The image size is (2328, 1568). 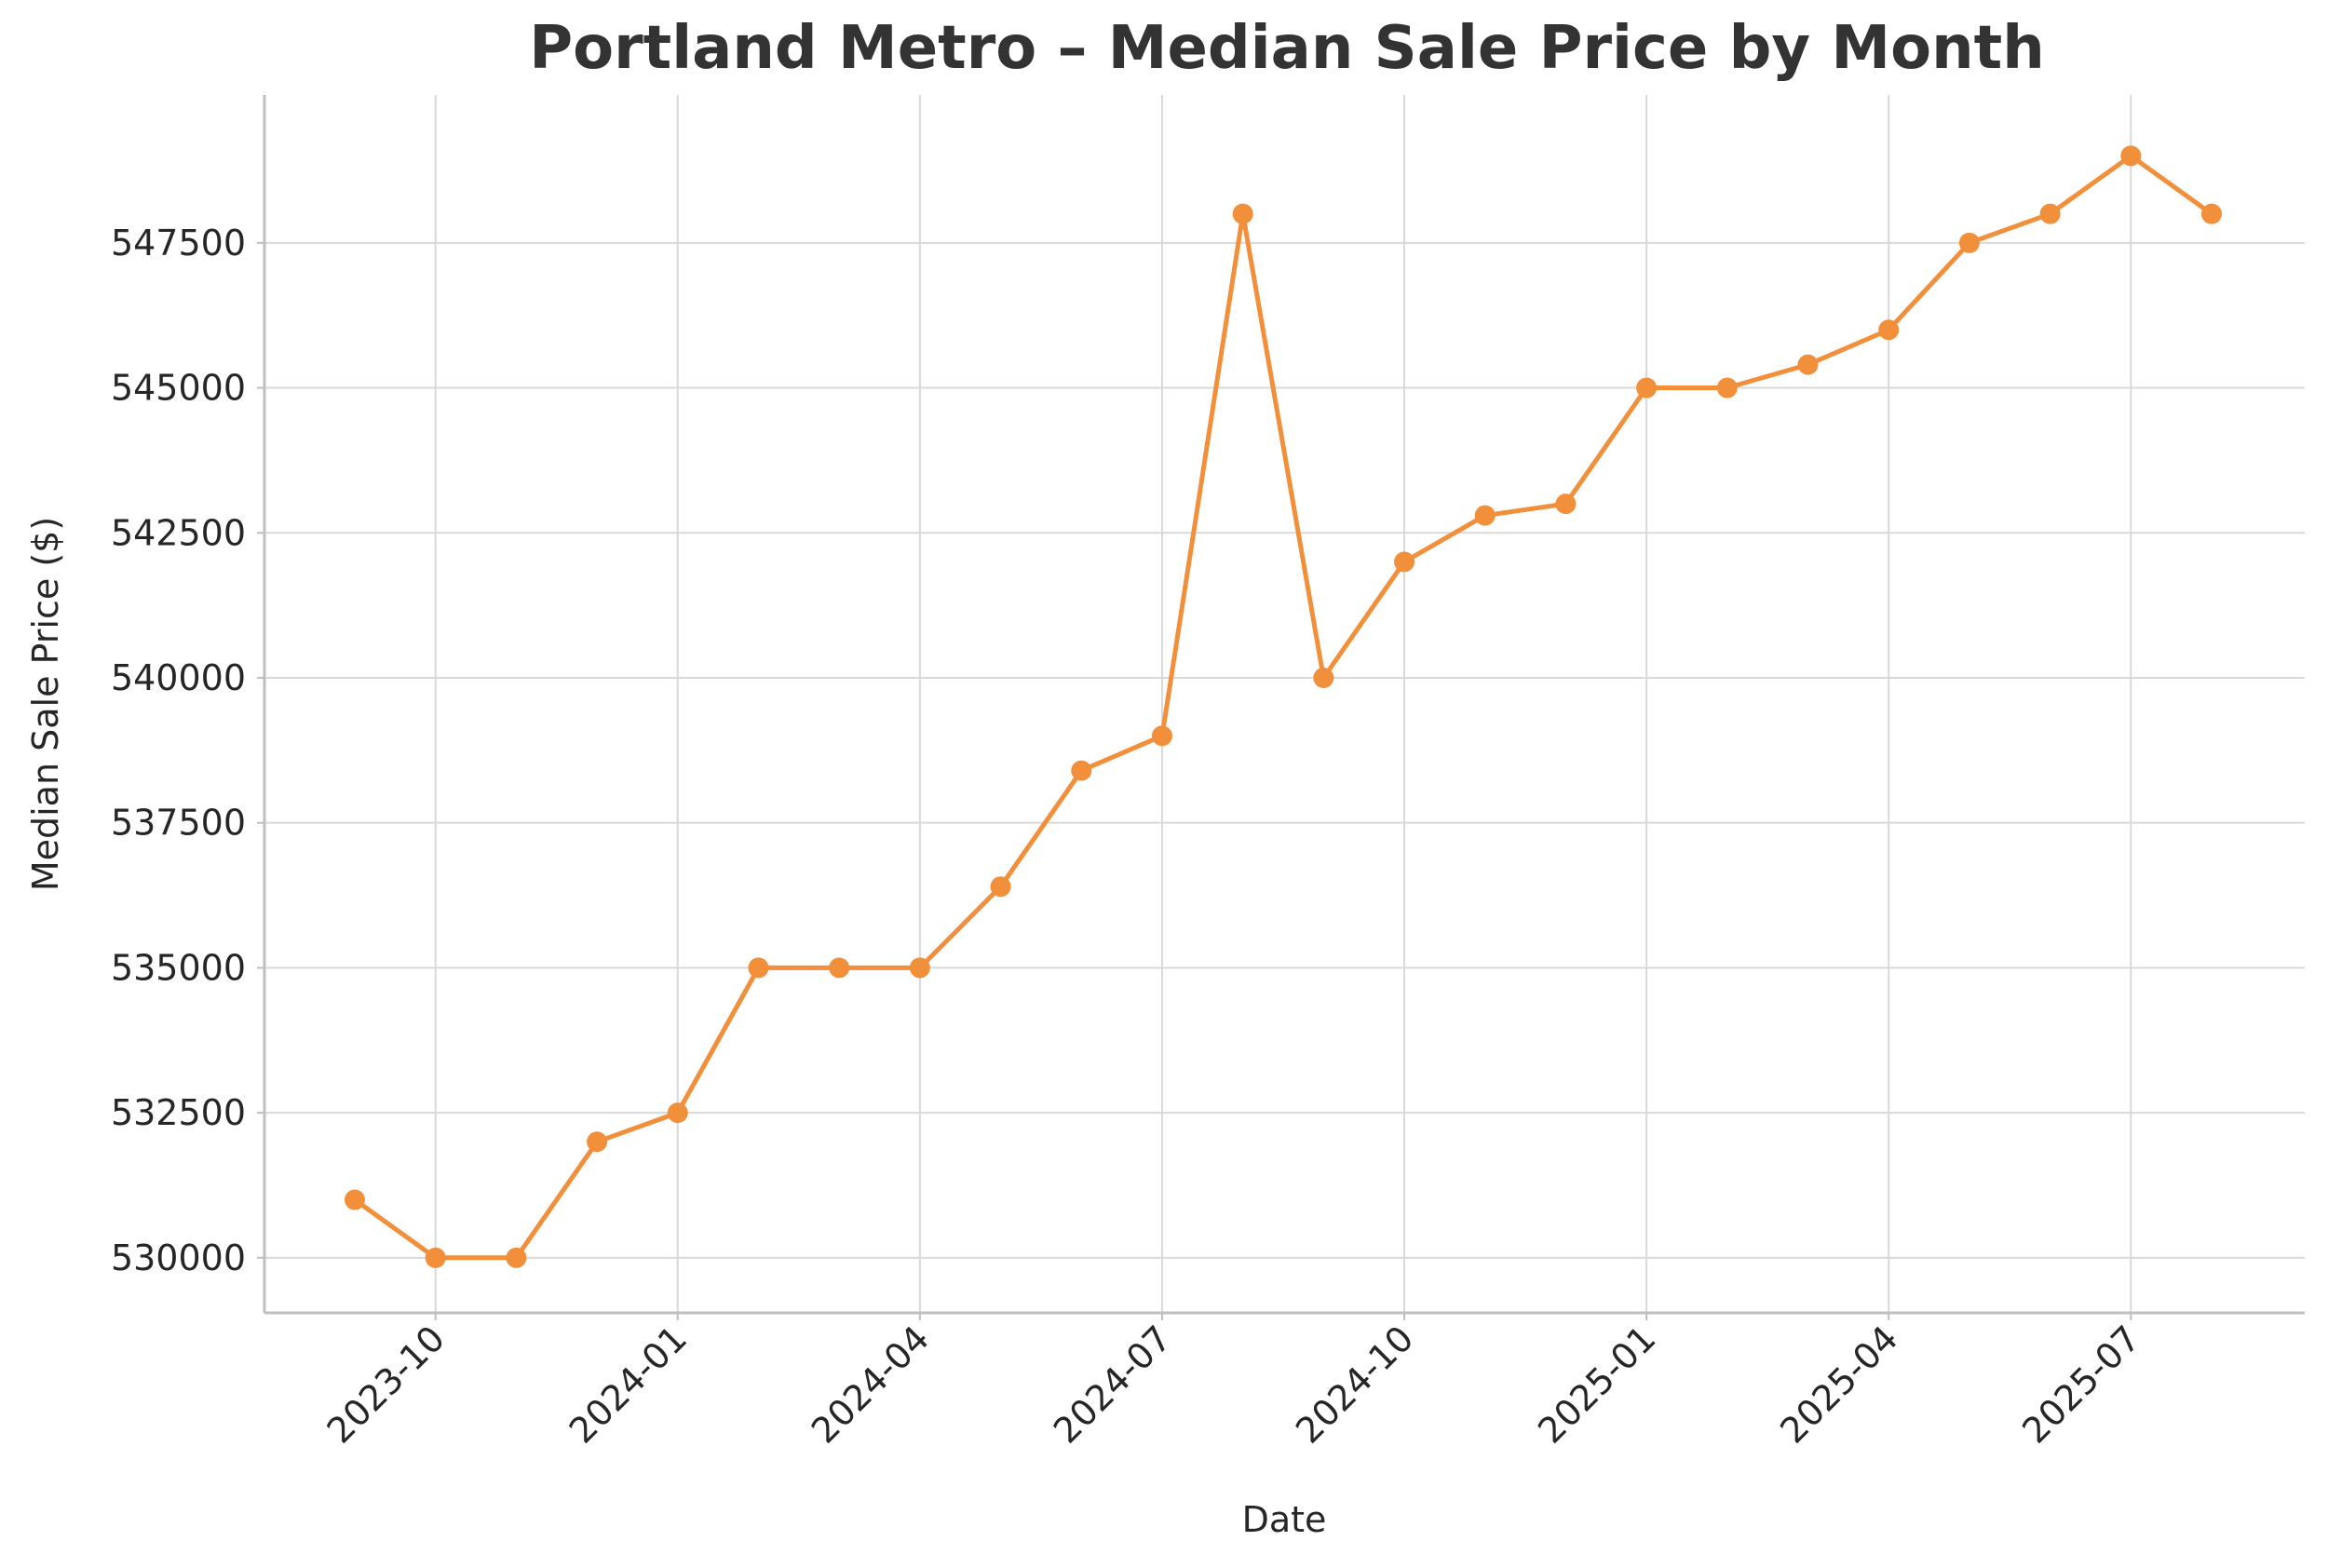 What do you see at coordinates (178, 1257) in the screenshot?
I see `y-tick-label: 530000` at bounding box center [178, 1257].